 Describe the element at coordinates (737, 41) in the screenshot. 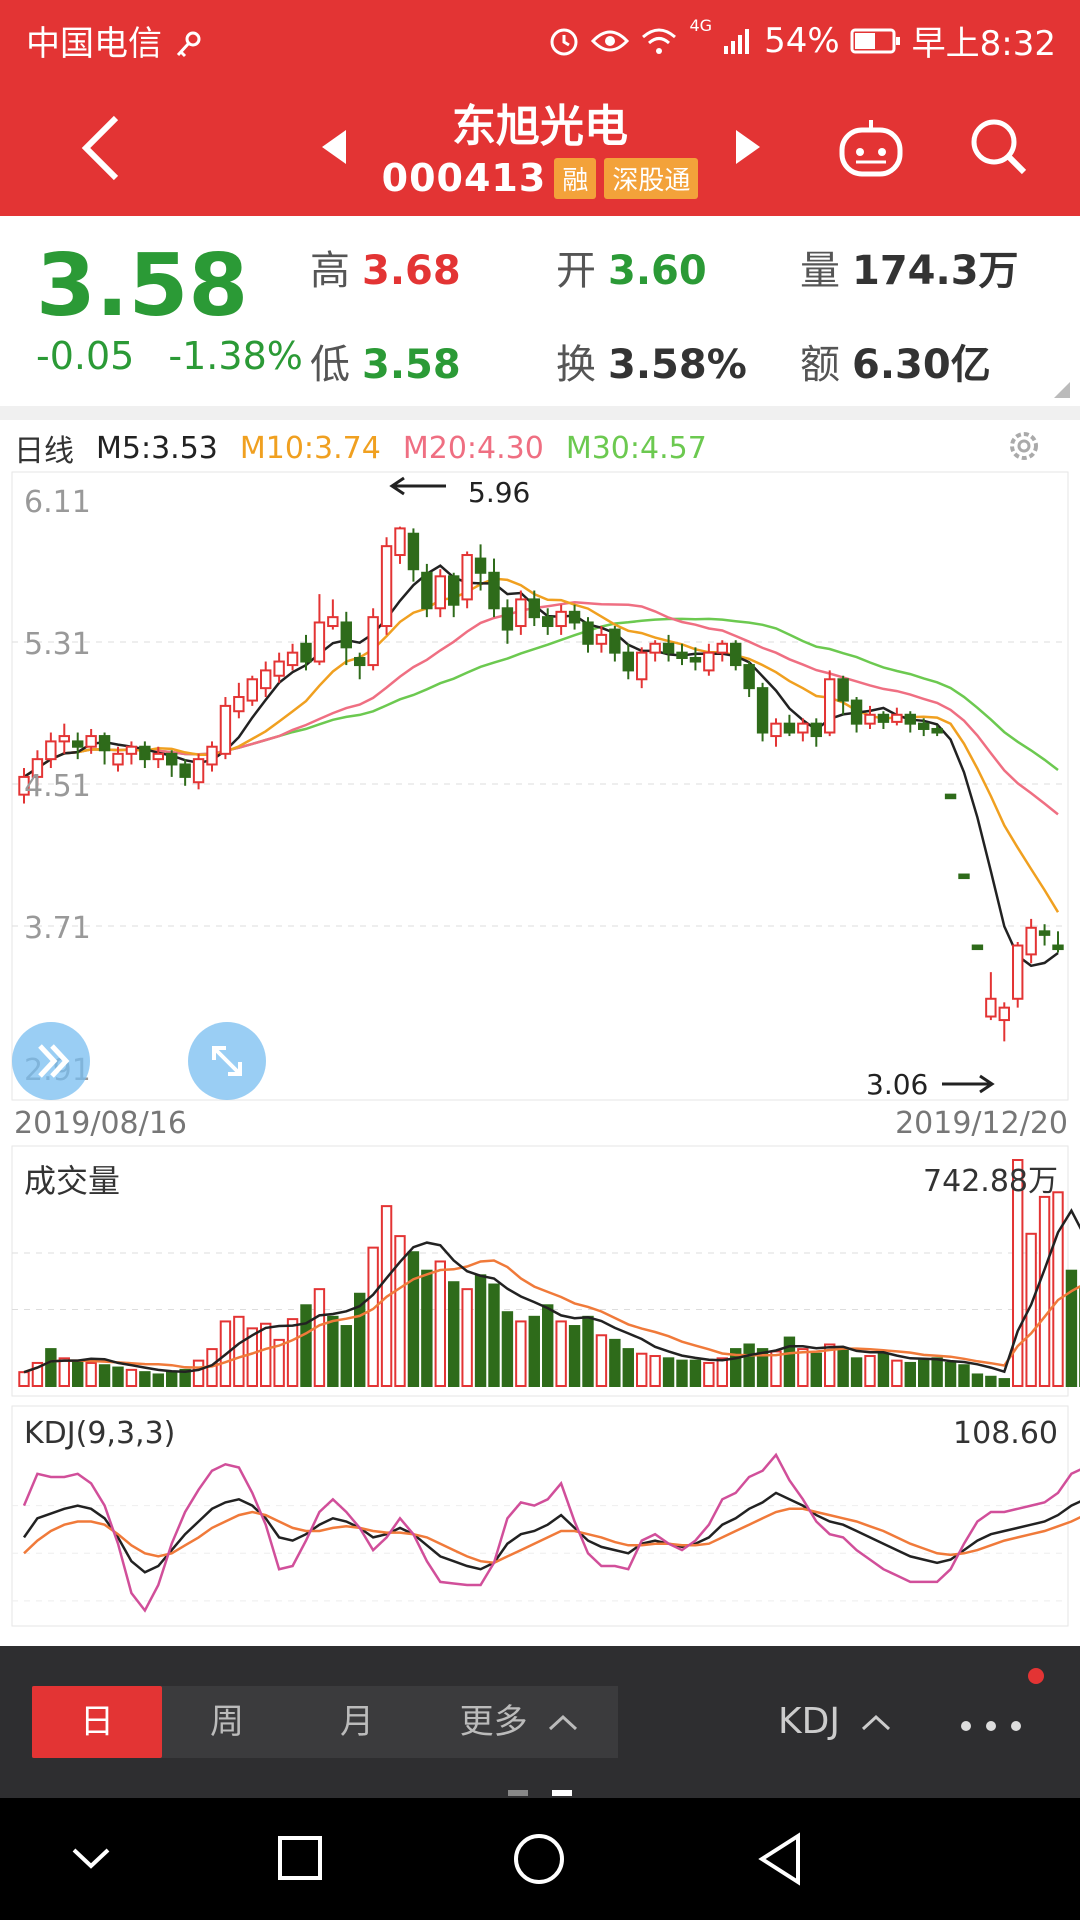

I see `signal-icon` at that location.